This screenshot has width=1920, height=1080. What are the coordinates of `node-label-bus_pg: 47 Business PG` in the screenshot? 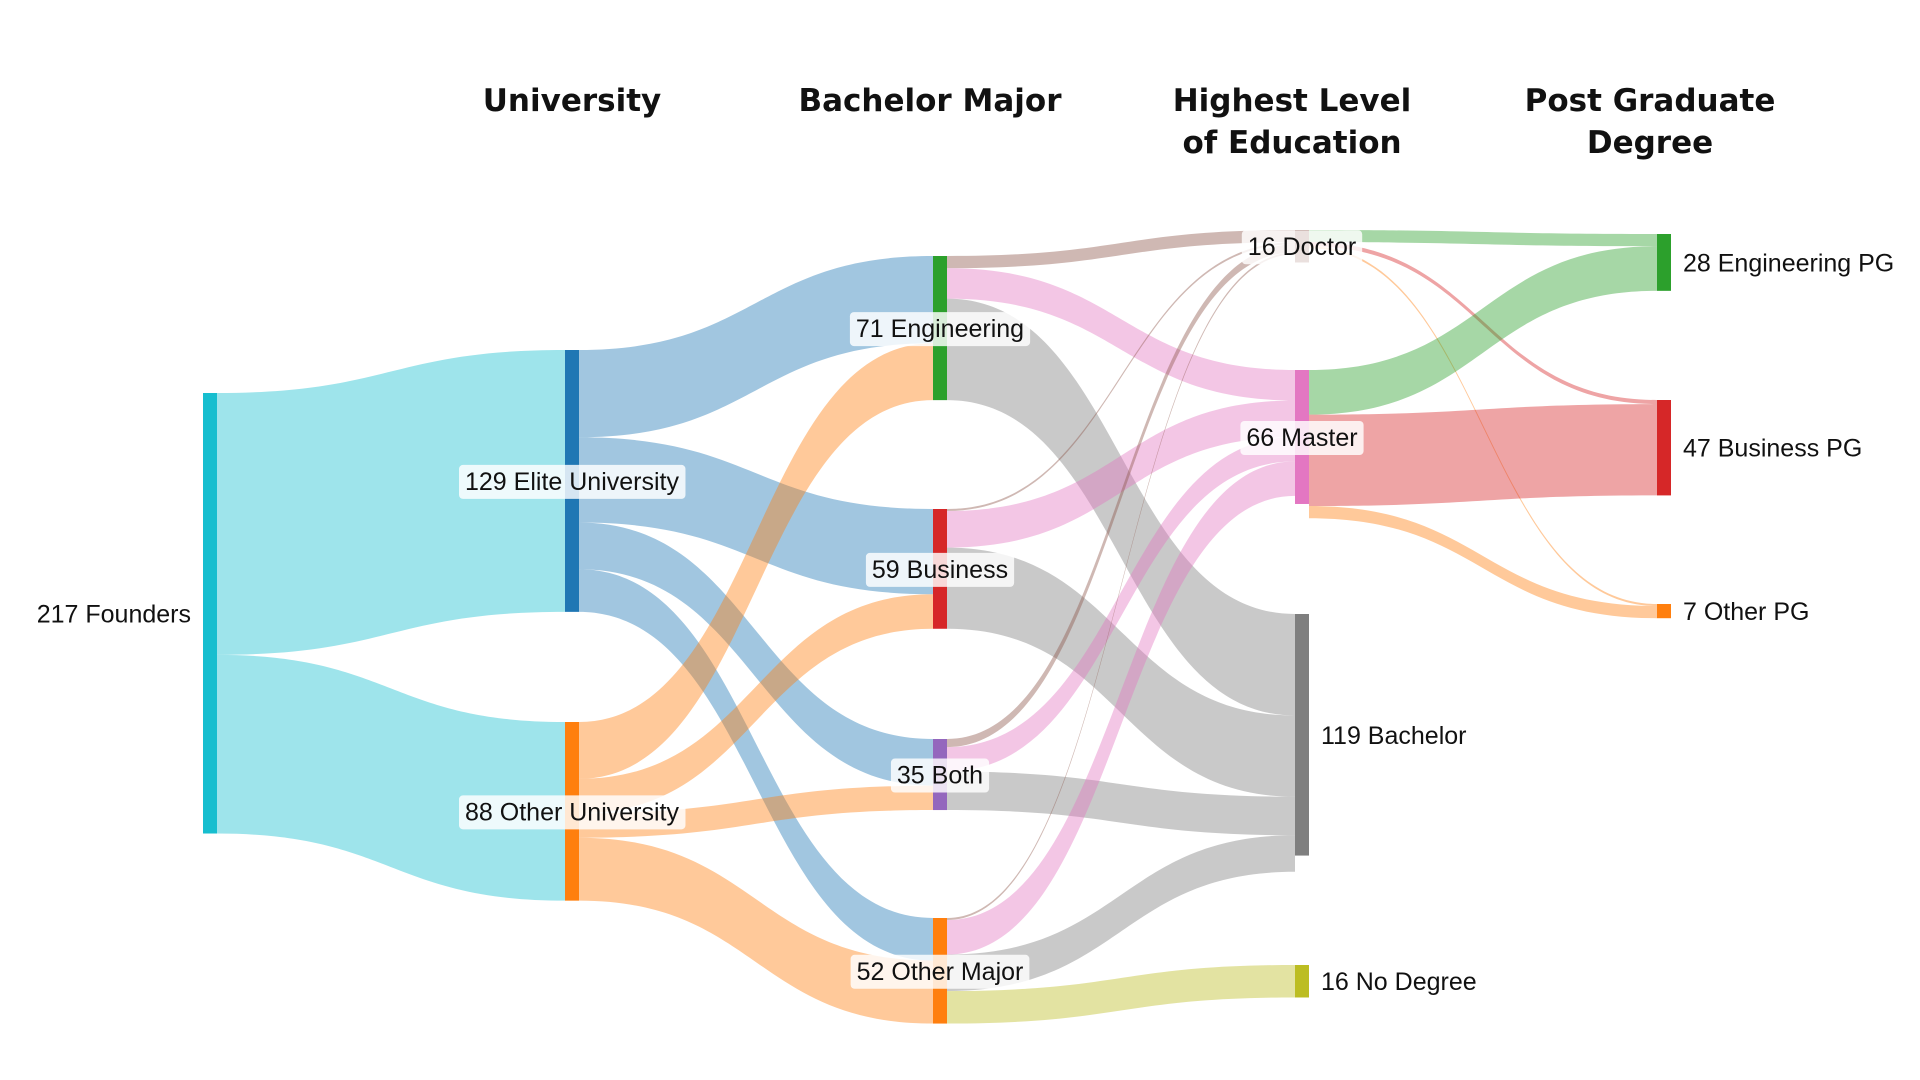 It's located at (1772, 449).